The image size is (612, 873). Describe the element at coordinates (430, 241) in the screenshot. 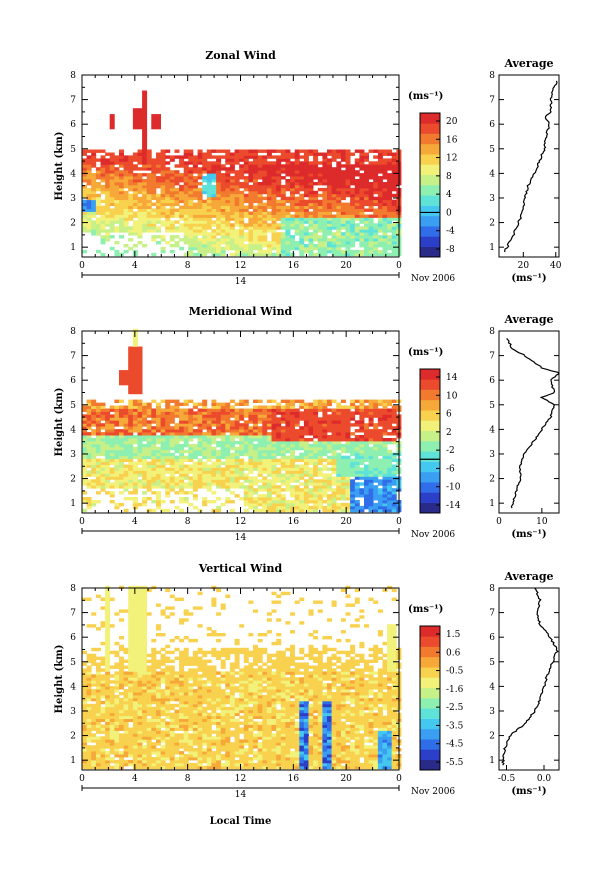

I see `zonal-colorbar-step` at that location.